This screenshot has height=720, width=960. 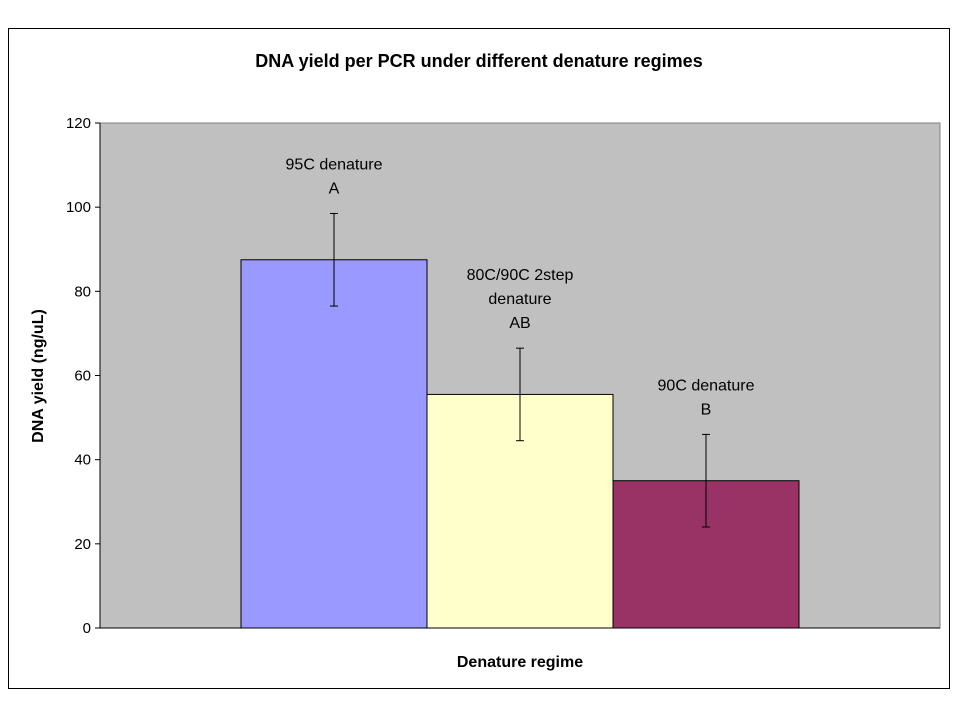 What do you see at coordinates (82, 291) in the screenshot?
I see `y-tick-label: 80` at bounding box center [82, 291].